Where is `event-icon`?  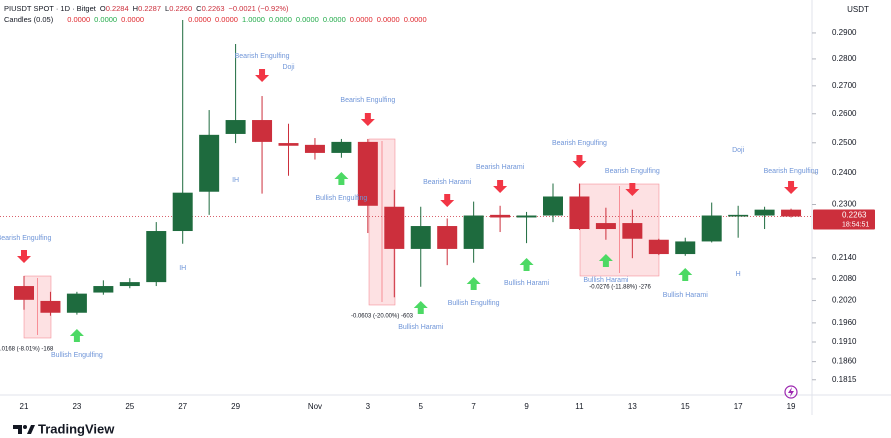 event-icon is located at coordinates (791, 392).